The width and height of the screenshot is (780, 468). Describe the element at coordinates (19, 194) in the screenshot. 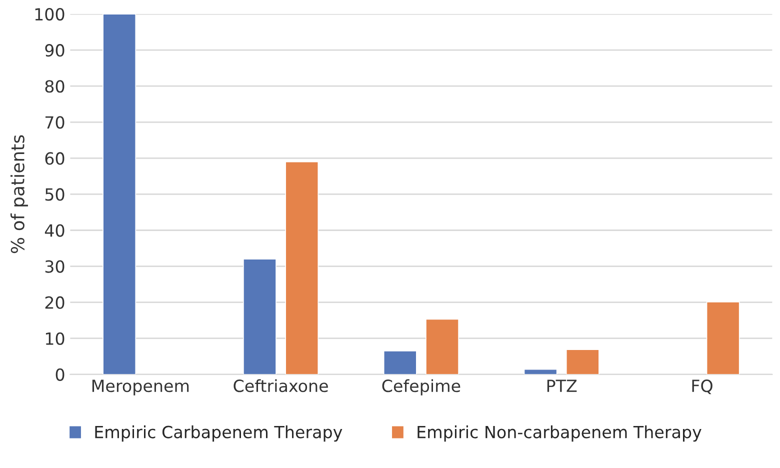

I see `y-axis-title: % of patients` at that location.